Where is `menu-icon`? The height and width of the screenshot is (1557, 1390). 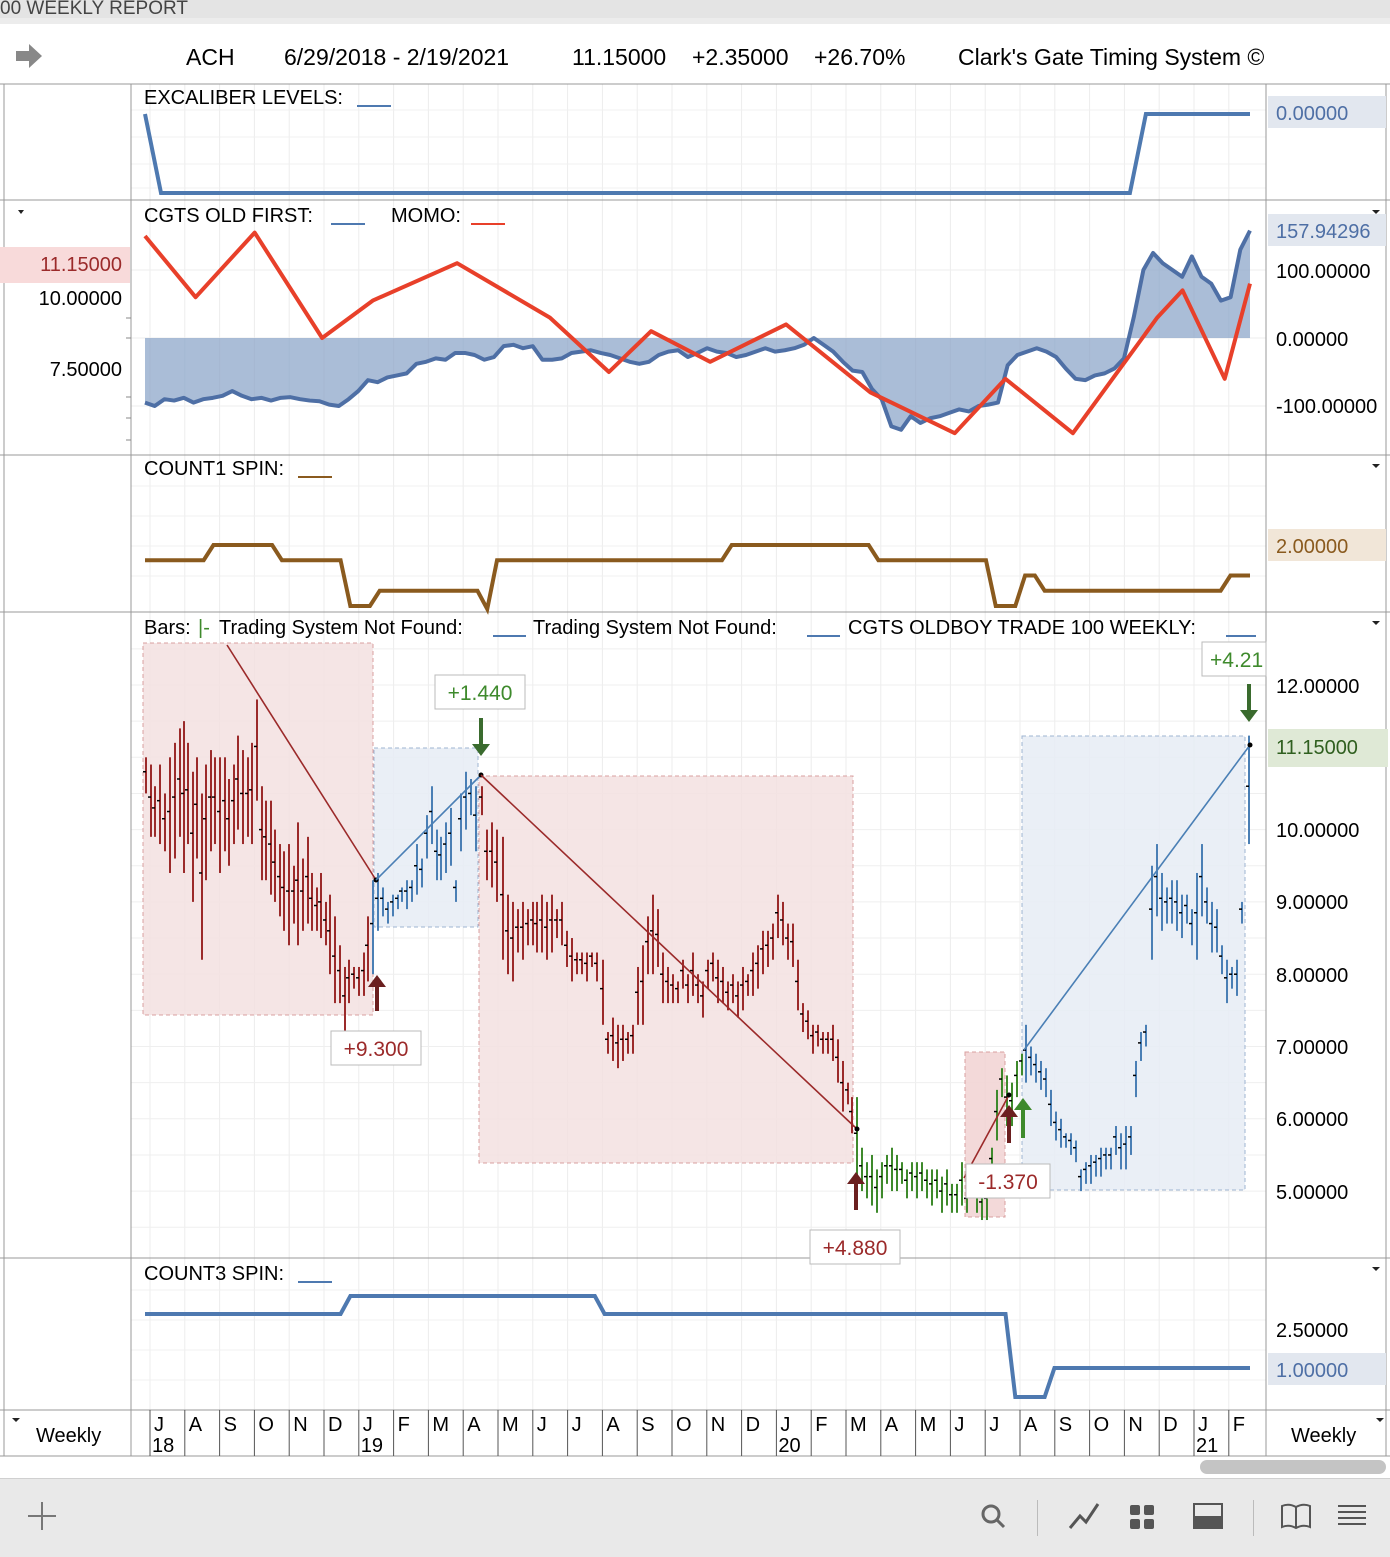 menu-icon is located at coordinates (1352, 1516).